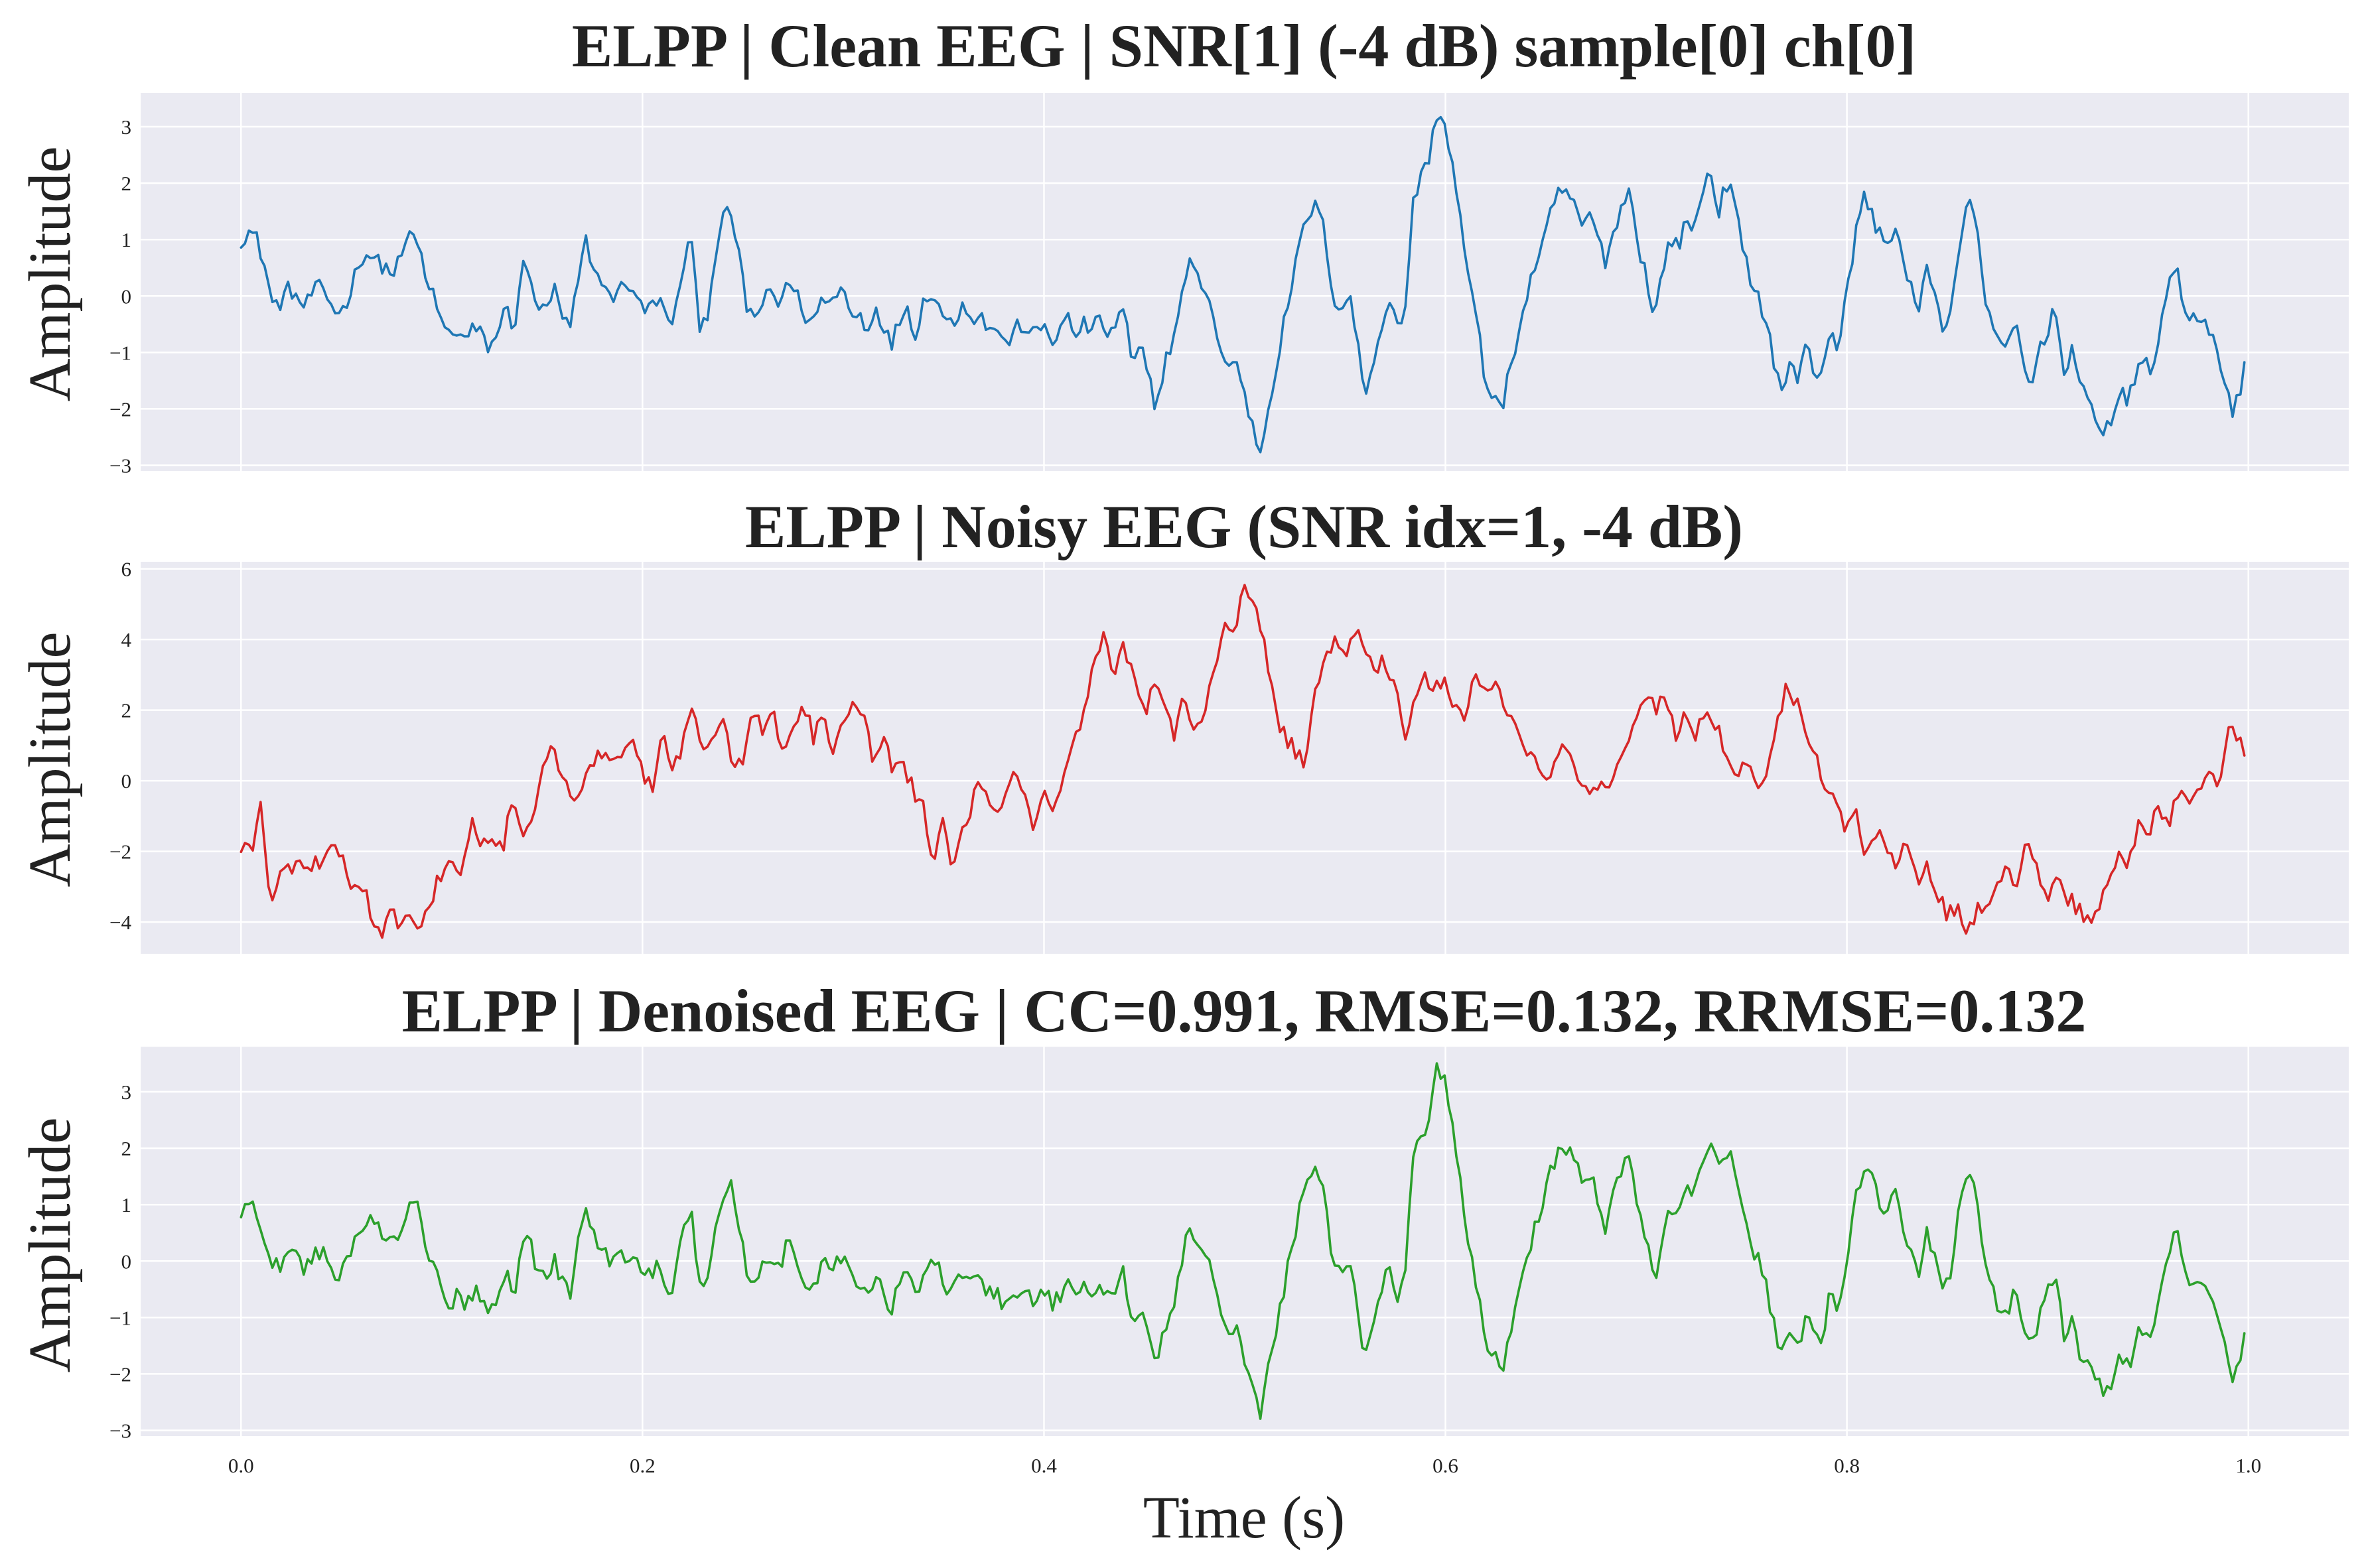 The width and height of the screenshot is (2368, 1568). Describe the element at coordinates (1244, 526) in the screenshot. I see `noisy-eeg-title: ELPP | Noisy EEG (SNR idx=1, -4 dB)` at that location.